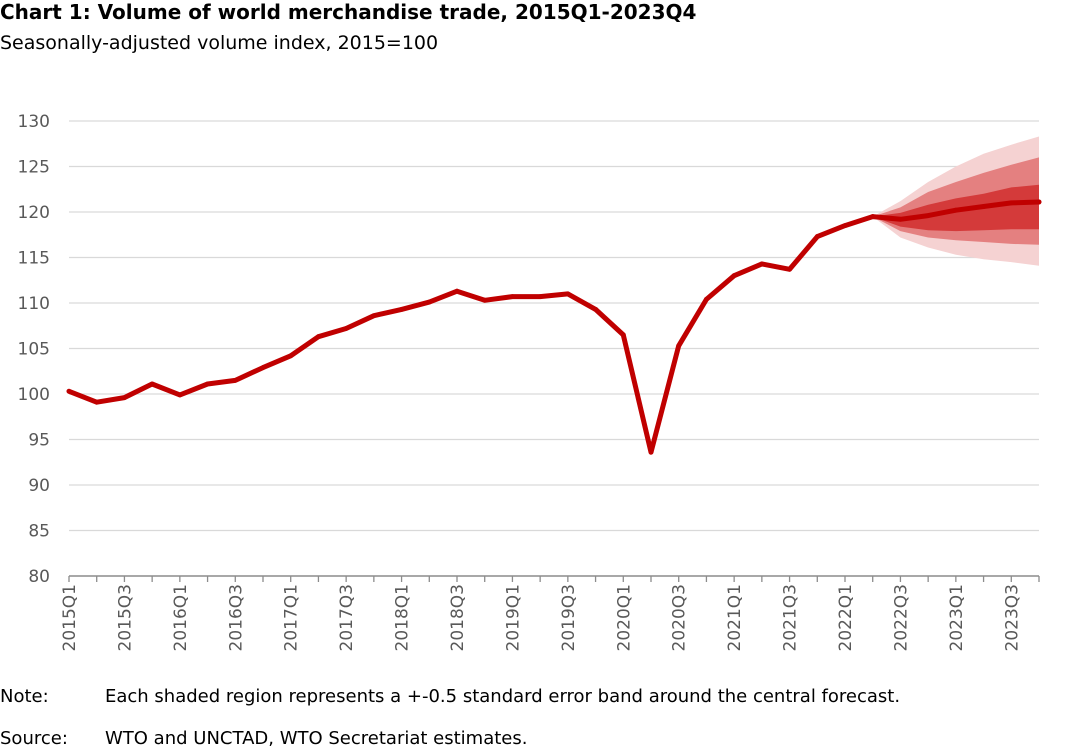  What do you see at coordinates (458, 617) in the screenshot?
I see `x-tick-label: 2018Q3` at bounding box center [458, 617].